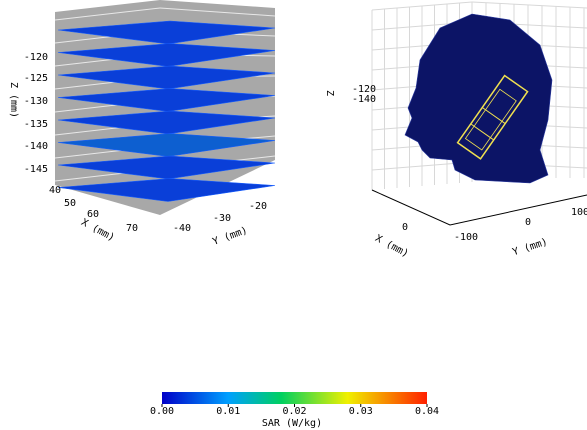  What do you see at coordinates (36, 169) in the screenshot?
I see `z-tick-label: -145` at bounding box center [36, 169].